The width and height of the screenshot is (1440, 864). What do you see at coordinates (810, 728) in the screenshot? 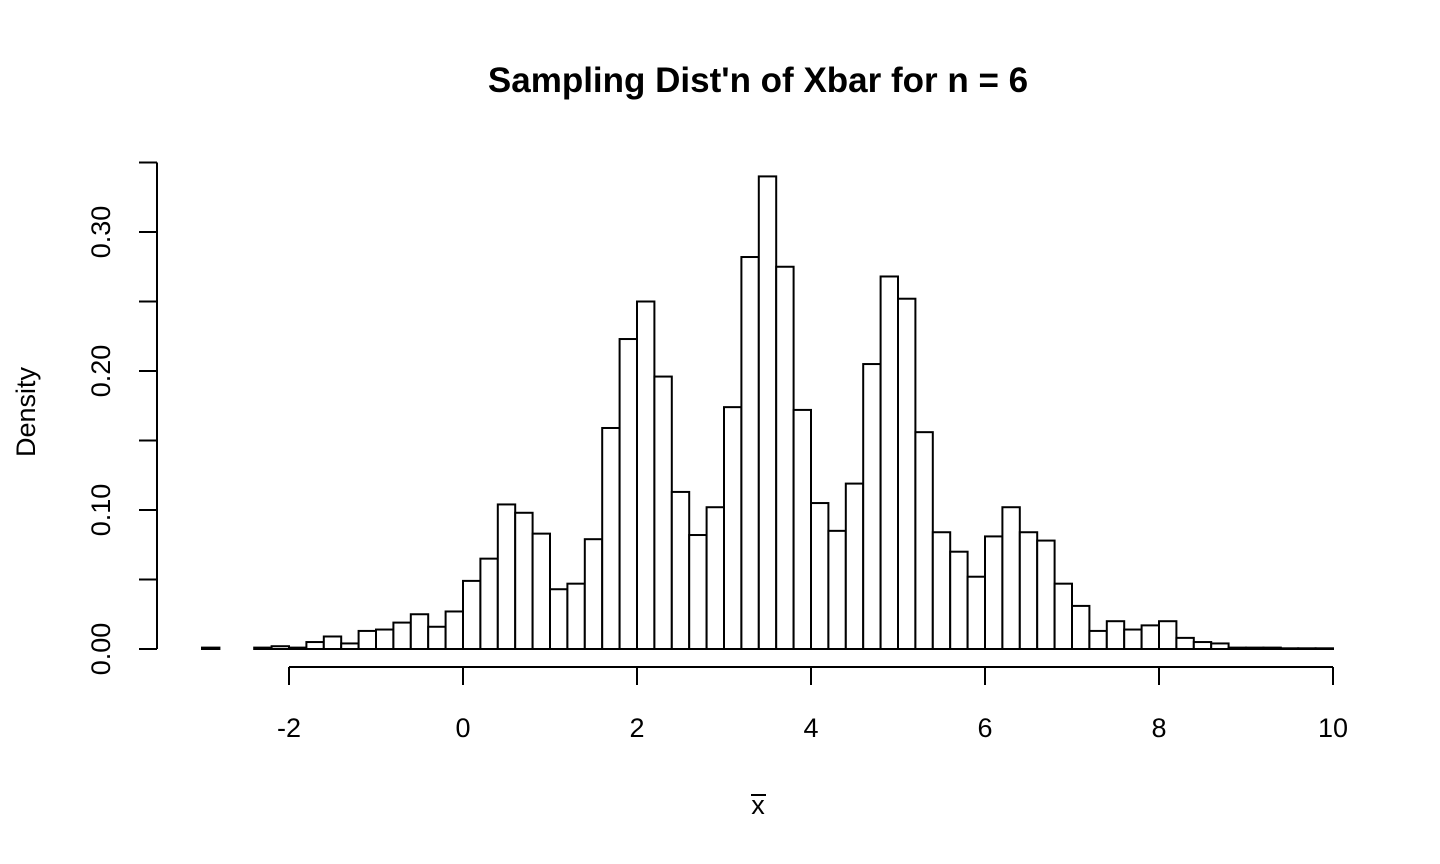
I see `x-tick-label: 4` at bounding box center [810, 728].